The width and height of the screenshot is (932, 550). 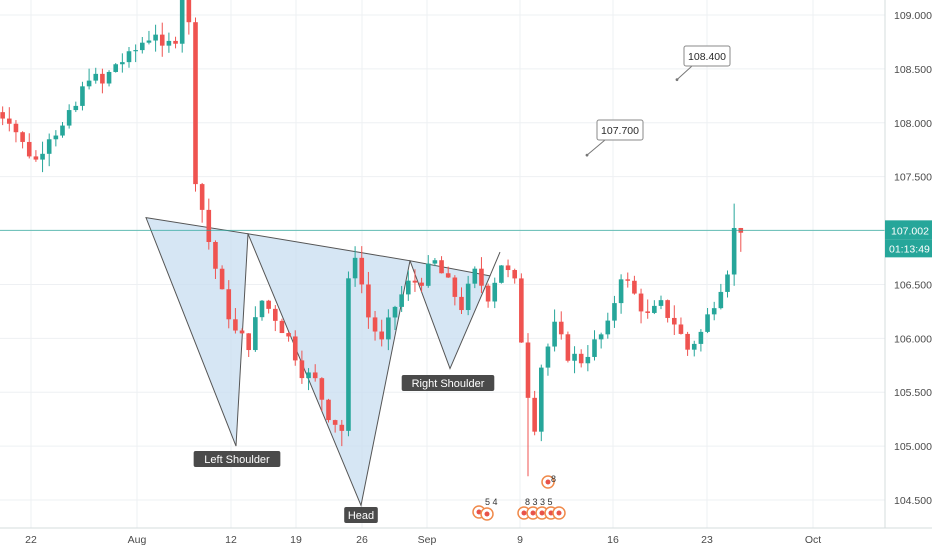 What do you see at coordinates (519, 497) in the screenshot?
I see `economic-events: 5 4 8 3 3 5 8` at bounding box center [519, 497].